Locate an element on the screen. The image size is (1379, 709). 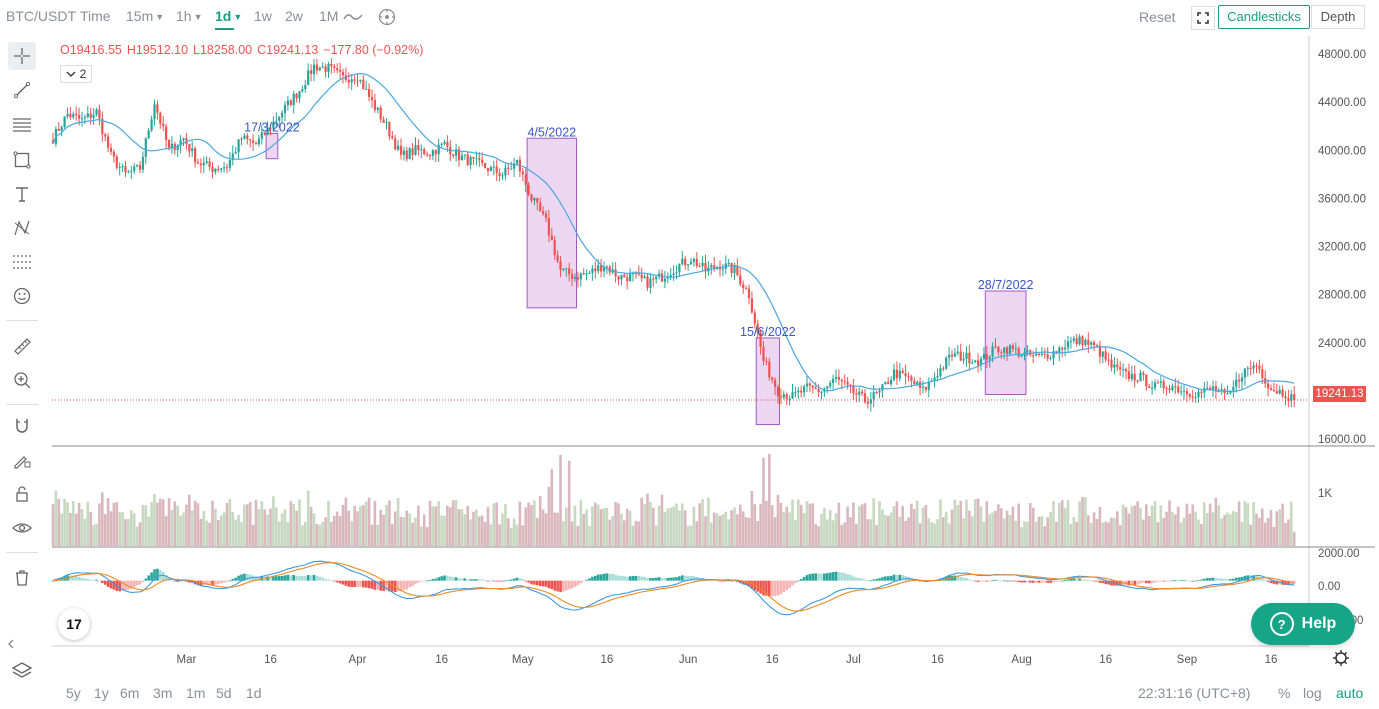
object-tree-tool is located at coordinates (22, 670).